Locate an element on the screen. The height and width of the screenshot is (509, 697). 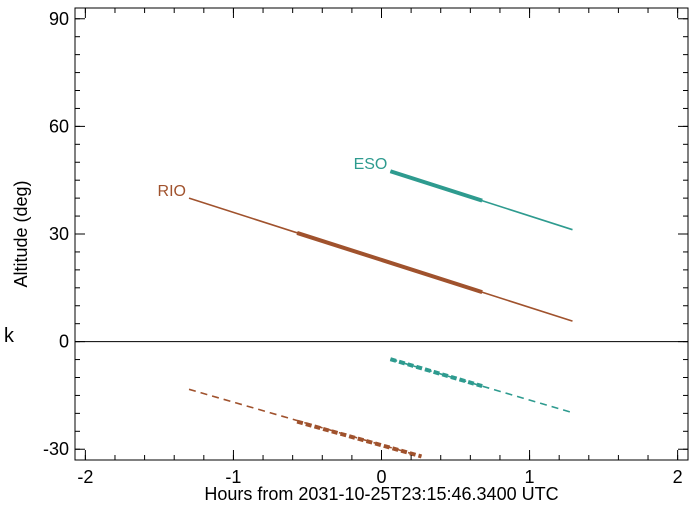
x-axis-title: Hours from 2031-10-25T23:15:46.3400 UTC is located at coordinates (381, 494).